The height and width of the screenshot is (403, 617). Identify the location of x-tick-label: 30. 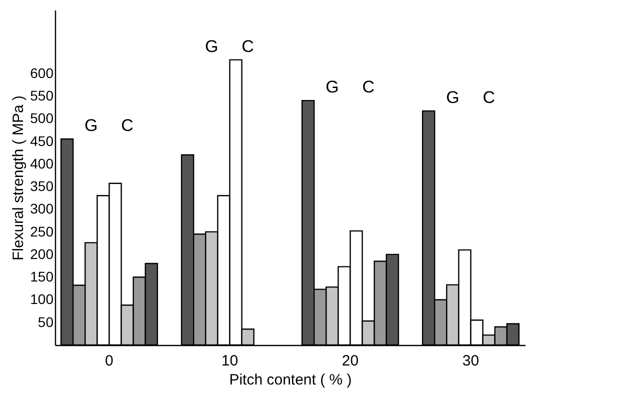
(471, 361).